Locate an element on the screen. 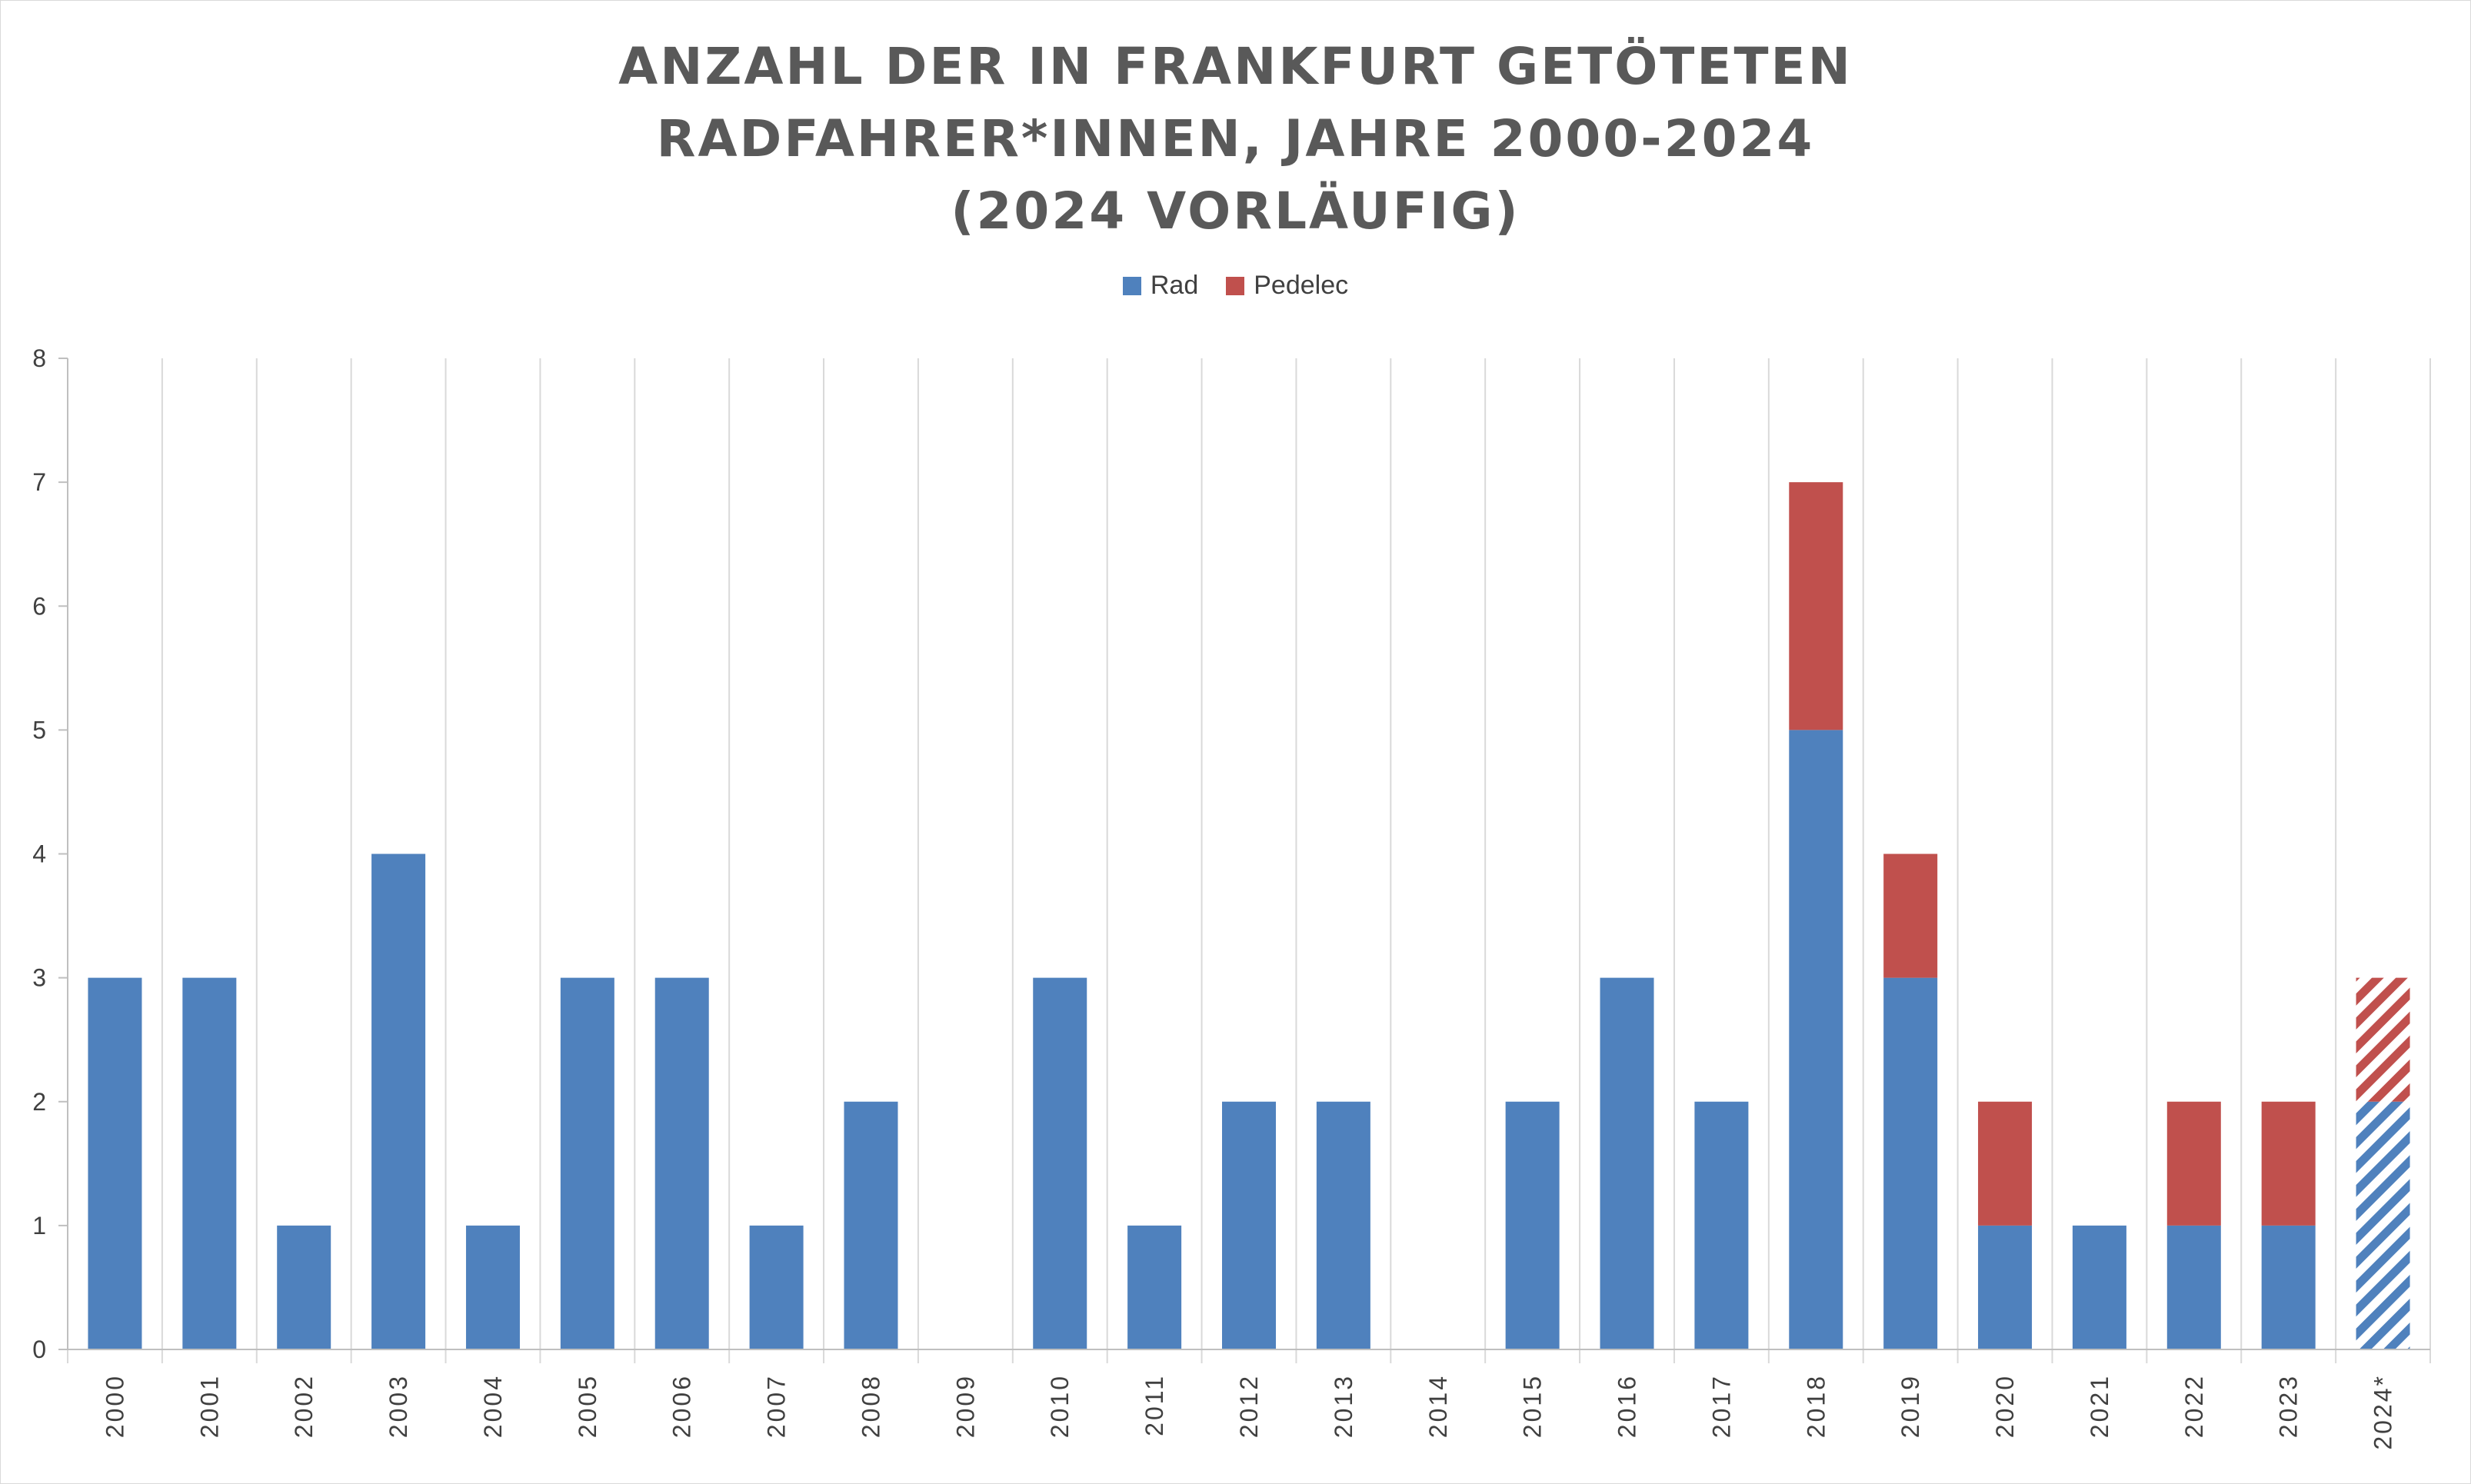 The width and height of the screenshot is (2471, 1484). x-tick-label: 2009 is located at coordinates (965, 1406).